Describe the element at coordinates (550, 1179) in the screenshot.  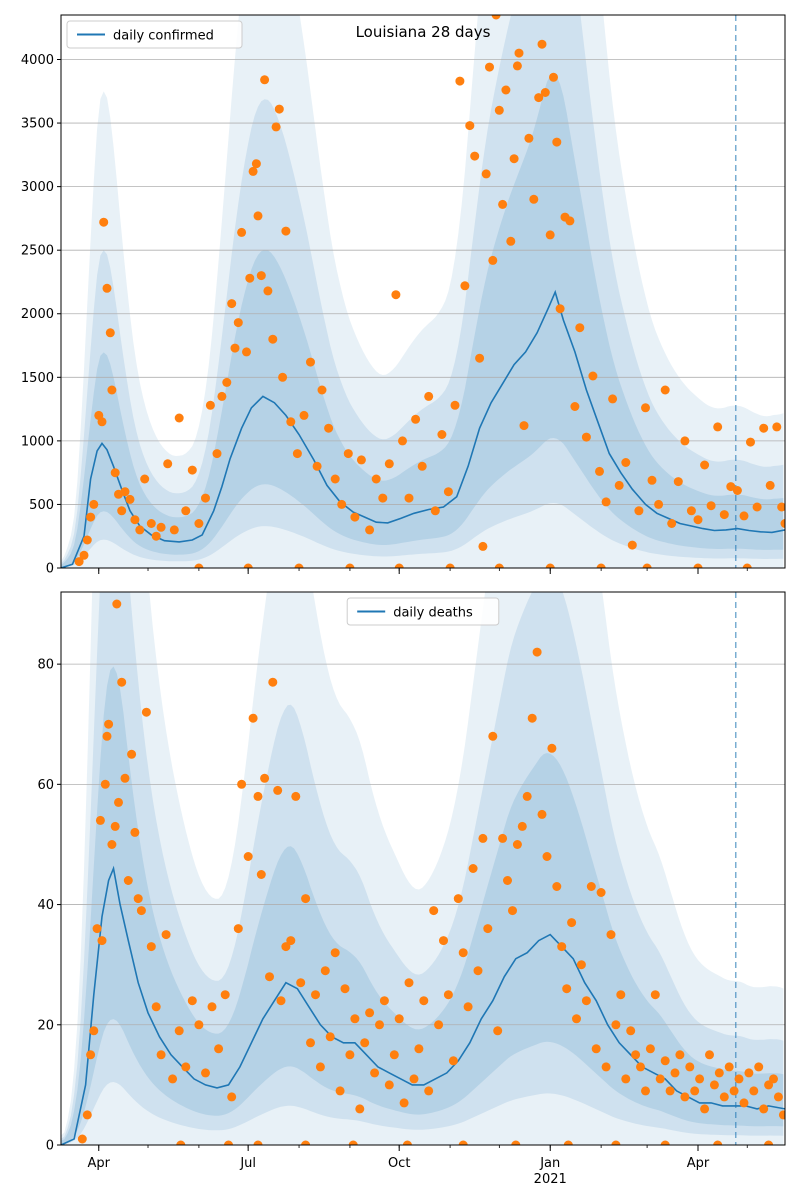
I see `x-tick-year-label: 2021` at that location.